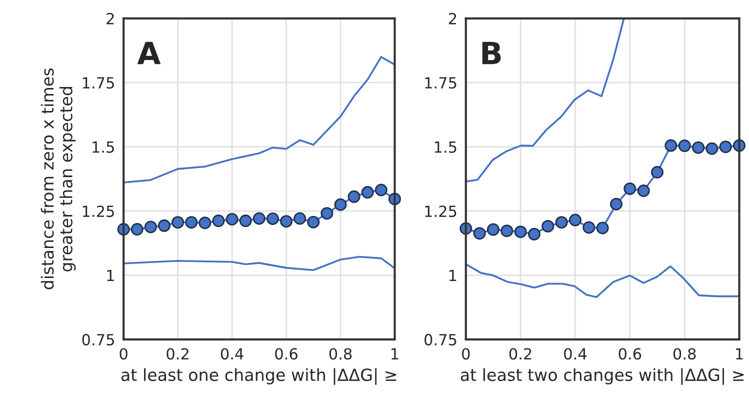  I want to click on annotation: A, so click(149, 53).